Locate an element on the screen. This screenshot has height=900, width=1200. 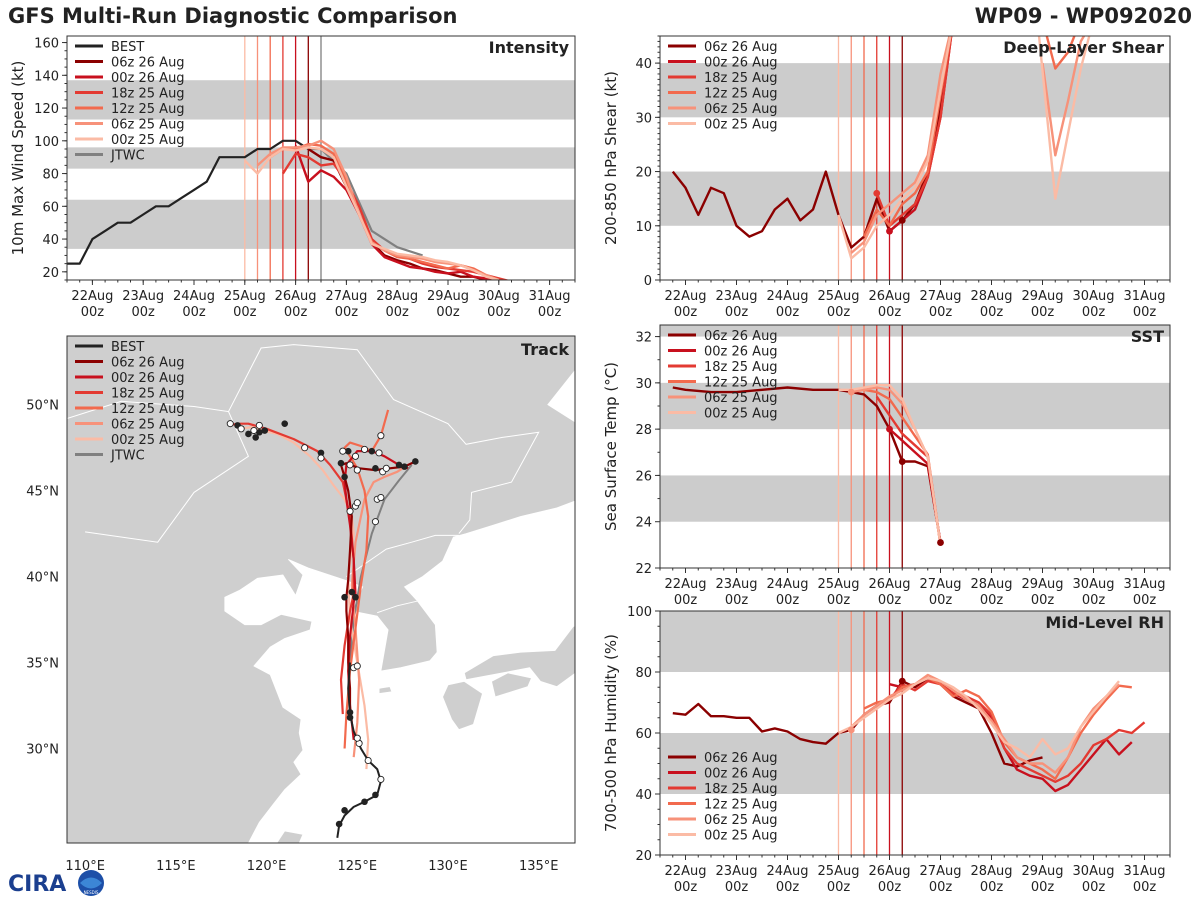
x-tick-date: 29Aug is located at coordinates (1043, 296).